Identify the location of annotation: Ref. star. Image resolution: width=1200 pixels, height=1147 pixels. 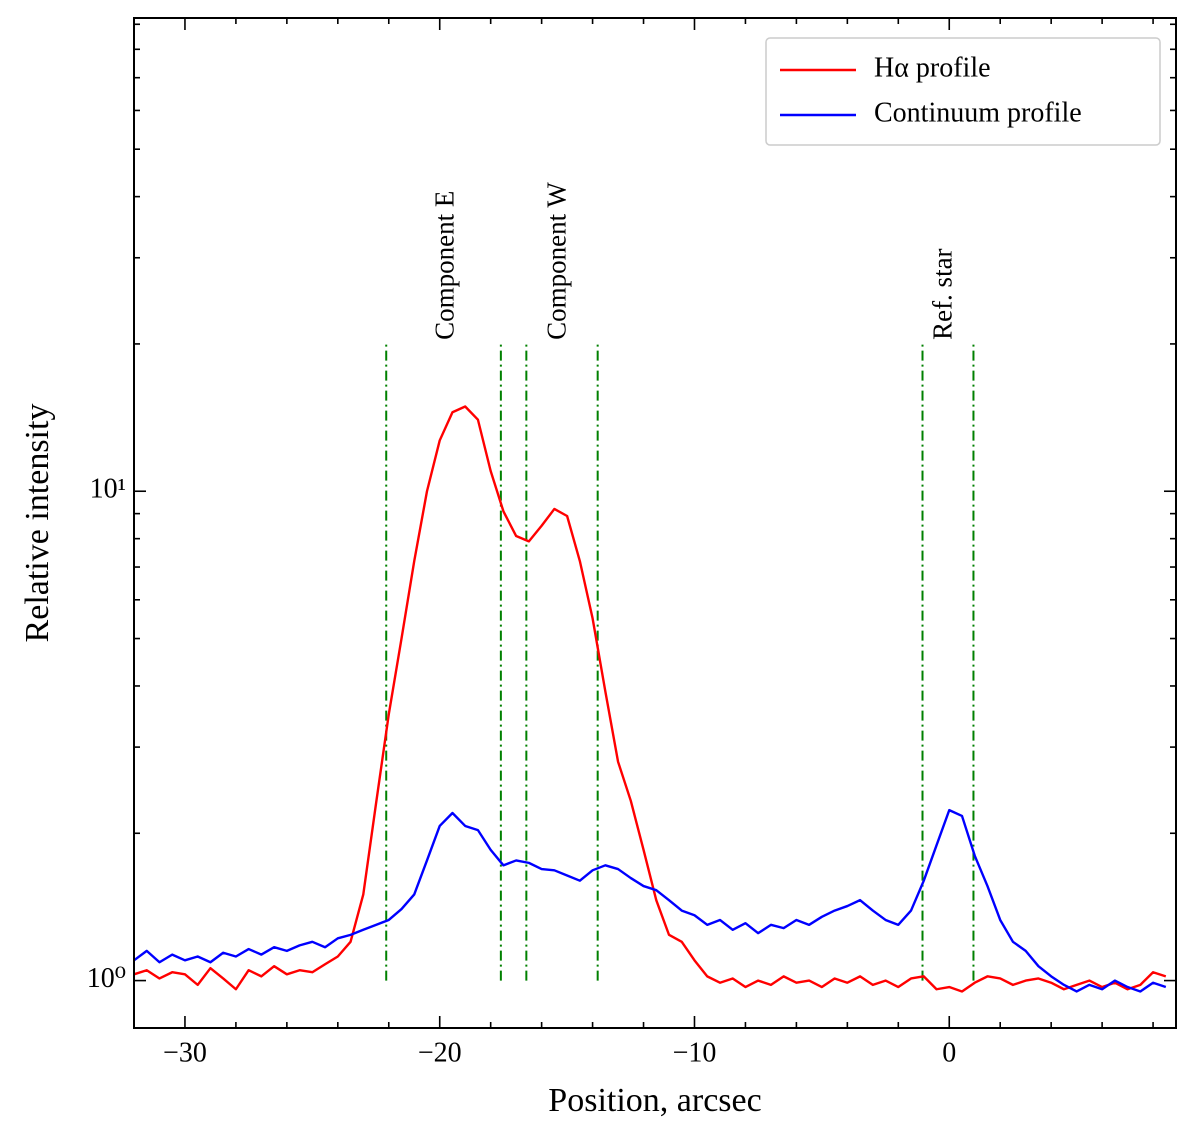
(943, 293).